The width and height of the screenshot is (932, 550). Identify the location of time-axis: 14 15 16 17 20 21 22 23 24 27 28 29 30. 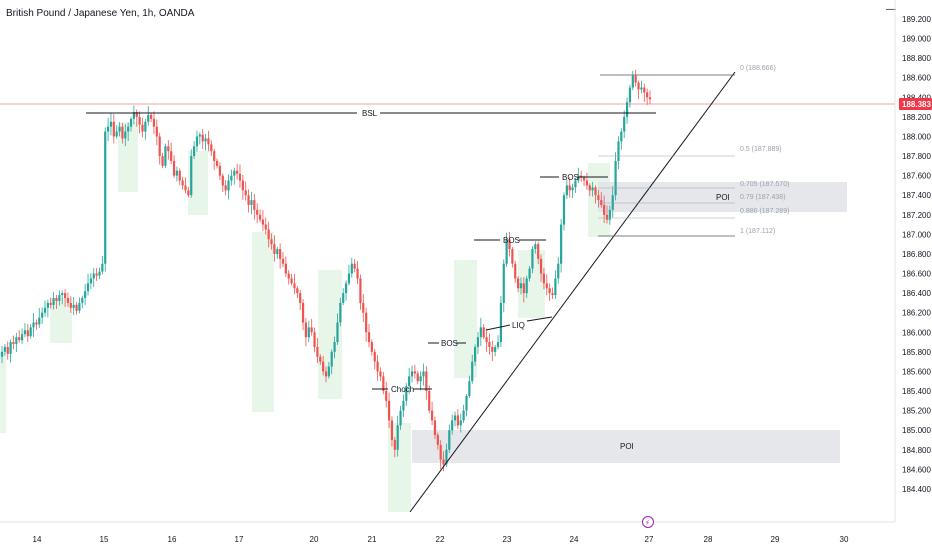
(441, 539).